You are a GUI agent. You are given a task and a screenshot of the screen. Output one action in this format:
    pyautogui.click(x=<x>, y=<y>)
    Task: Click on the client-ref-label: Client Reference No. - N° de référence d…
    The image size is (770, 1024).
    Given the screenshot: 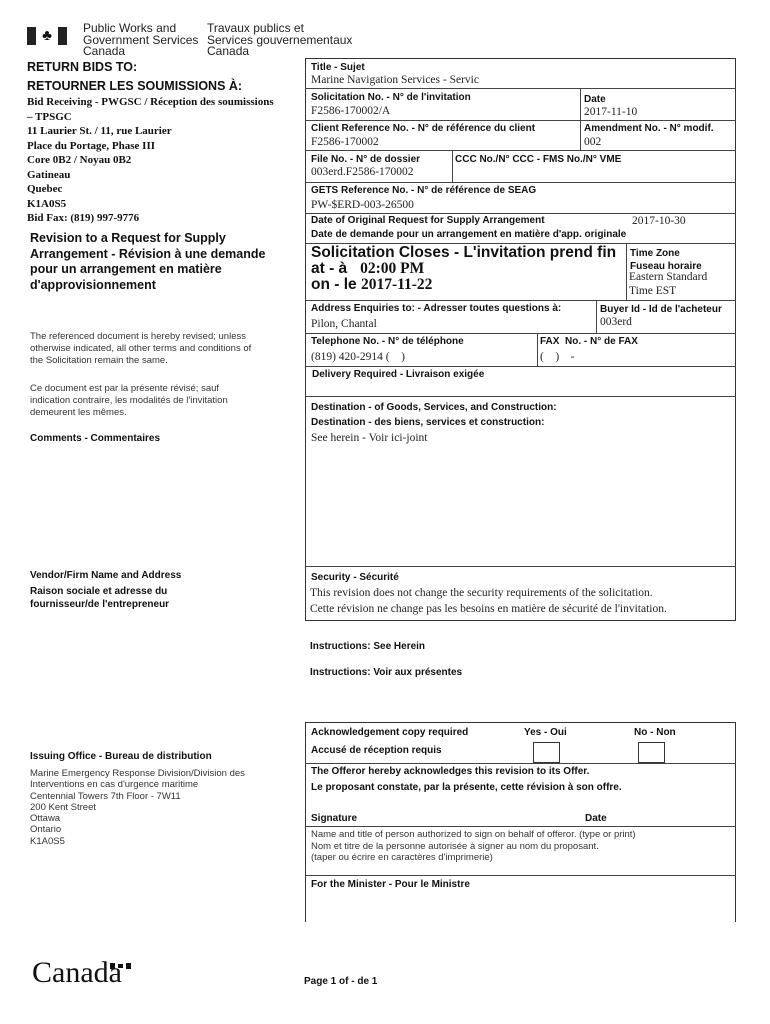 What is the action you would take?
    pyautogui.click(x=423, y=128)
    